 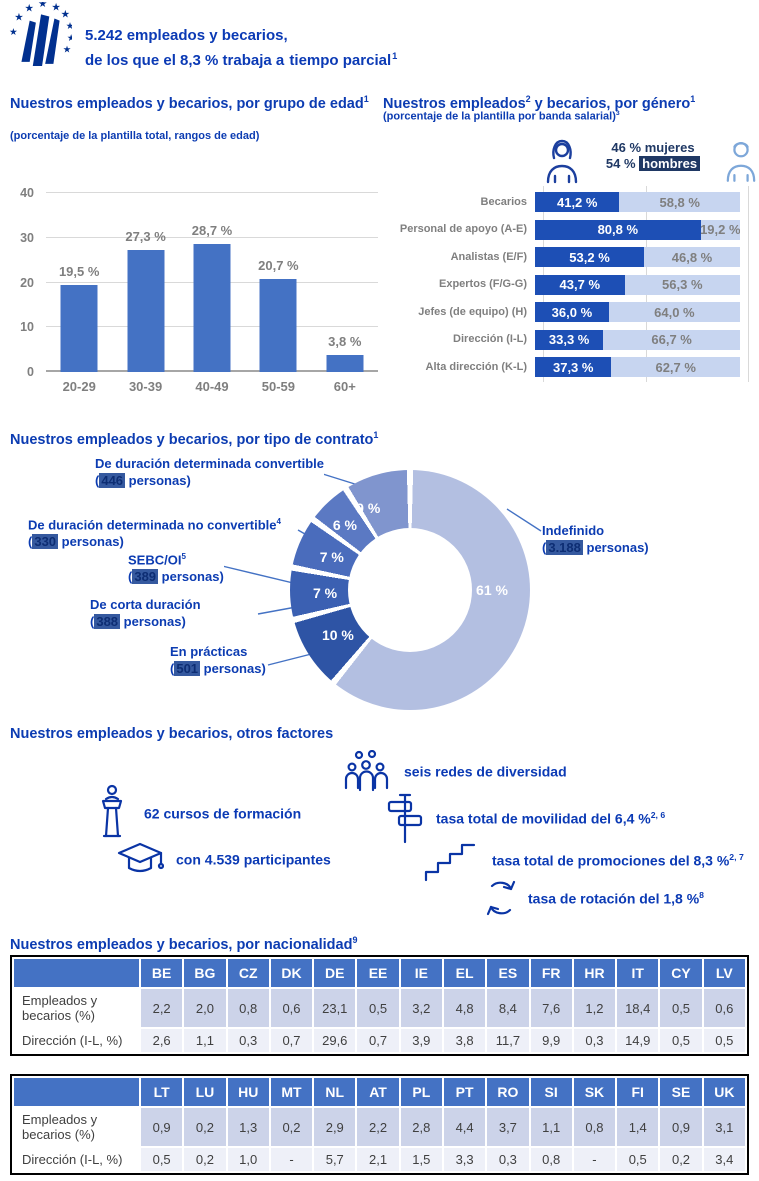 I want to click on gender-bar: 33,3 % 66,7 %, so click(x=637, y=339).